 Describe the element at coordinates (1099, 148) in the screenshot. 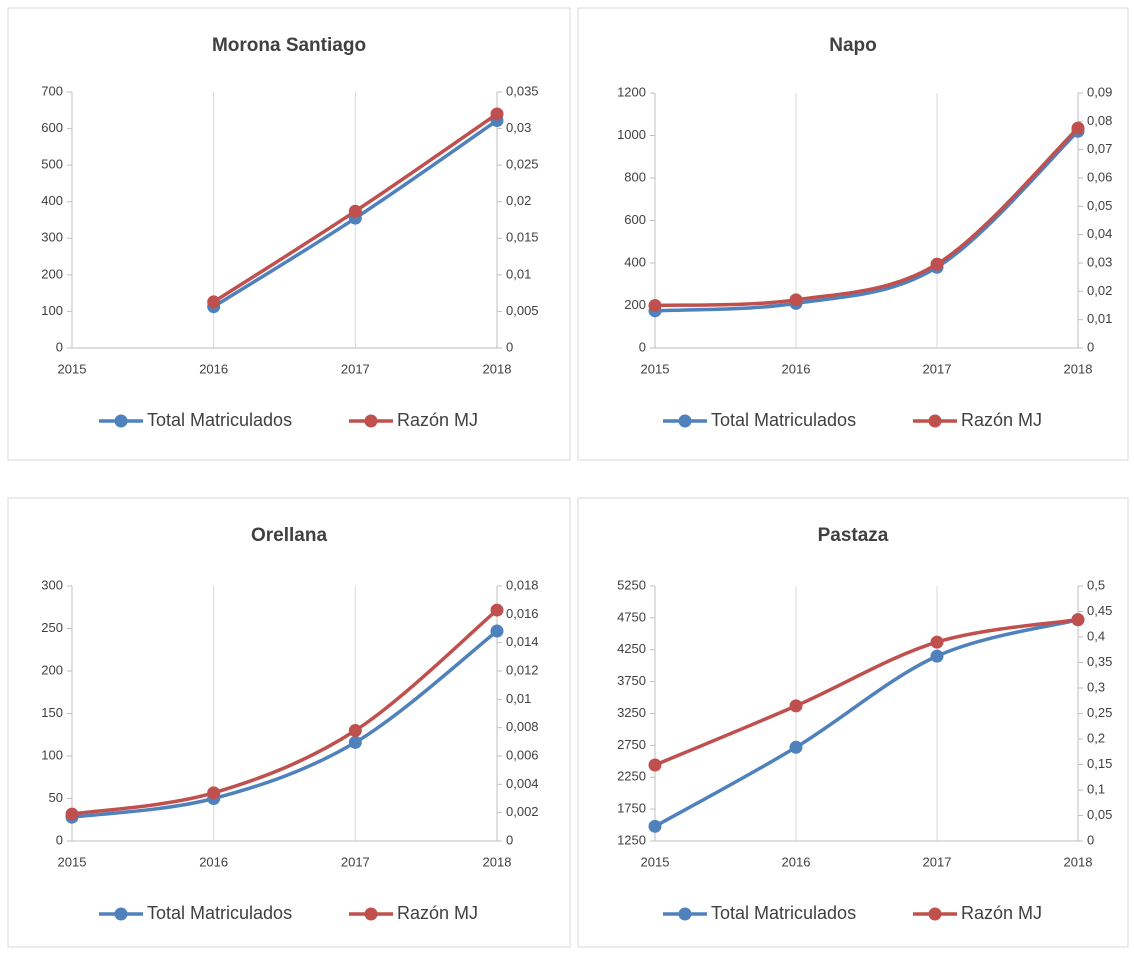

I see `y2-tick-label: 0,07` at that location.